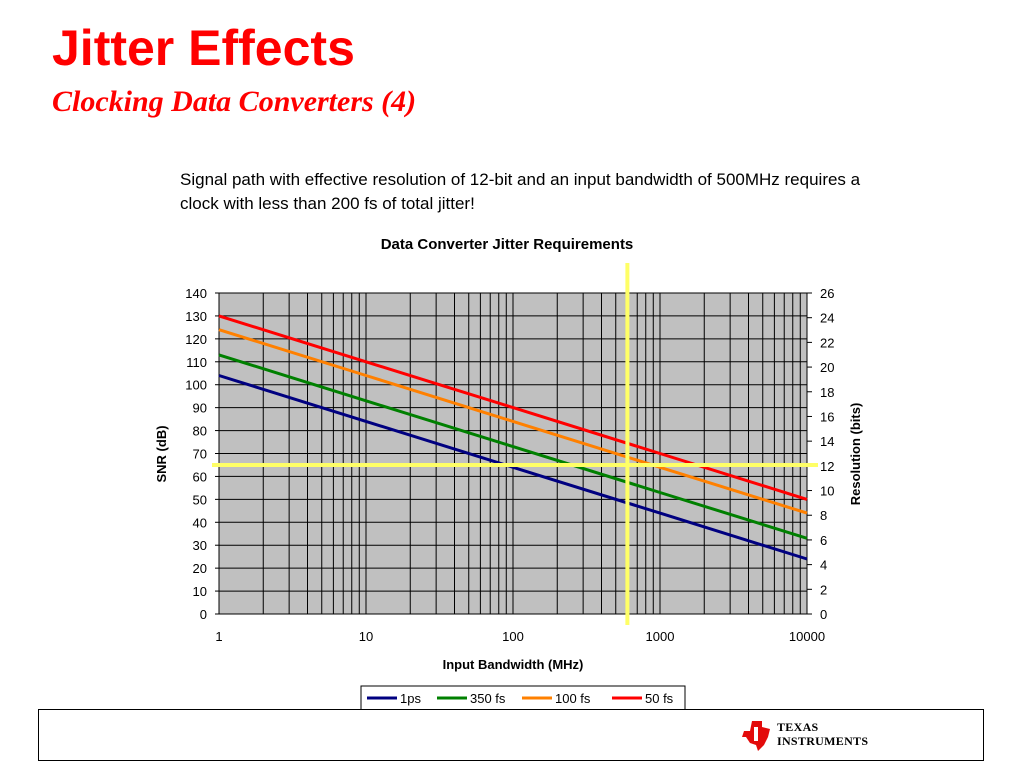 Image resolution: width=1024 pixels, height=768 pixels. What do you see at coordinates (827, 342) in the screenshot?
I see `y2-tick-label: 22` at bounding box center [827, 342].